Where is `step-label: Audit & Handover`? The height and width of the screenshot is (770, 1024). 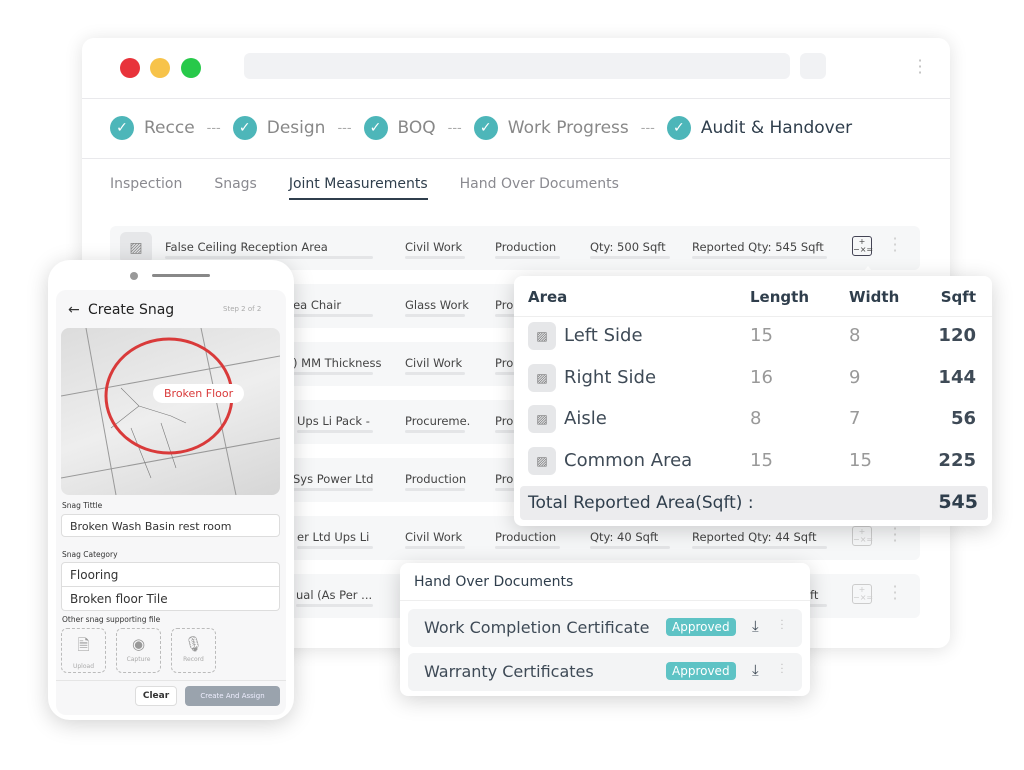
step-label: Audit & Handover is located at coordinates (776, 128).